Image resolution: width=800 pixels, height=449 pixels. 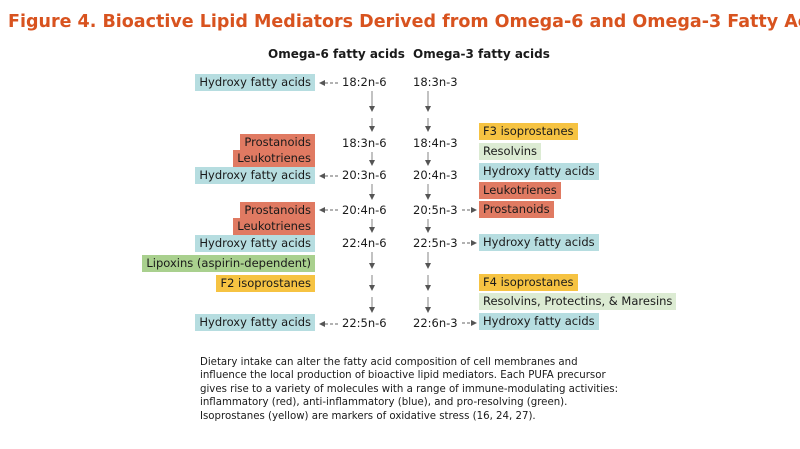 I want to click on omega3-mediator-tag: Resolvins, Protectins, & Maresins, so click(x=578, y=301).